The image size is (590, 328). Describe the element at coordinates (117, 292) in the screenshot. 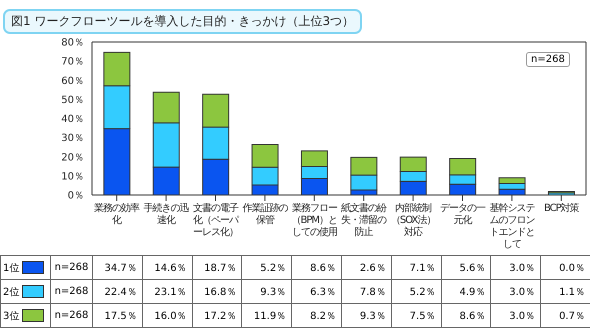

I see `data-label: 22.4％` at that location.